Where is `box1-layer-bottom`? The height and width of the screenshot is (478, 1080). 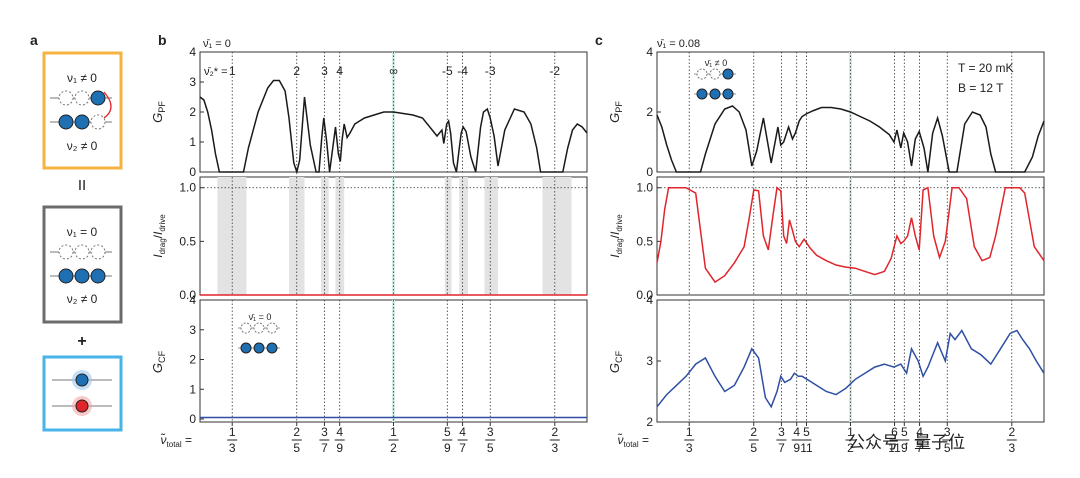
box1-layer-bottom is located at coordinates (81, 122).